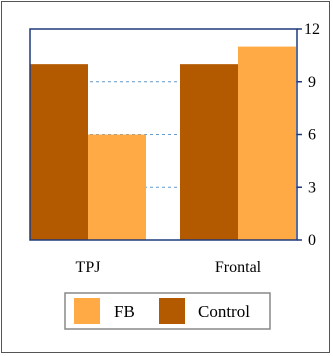 The width and height of the screenshot is (333, 356). What do you see at coordinates (87, 311) in the screenshot?
I see `legend-swatch-fb` at bounding box center [87, 311].